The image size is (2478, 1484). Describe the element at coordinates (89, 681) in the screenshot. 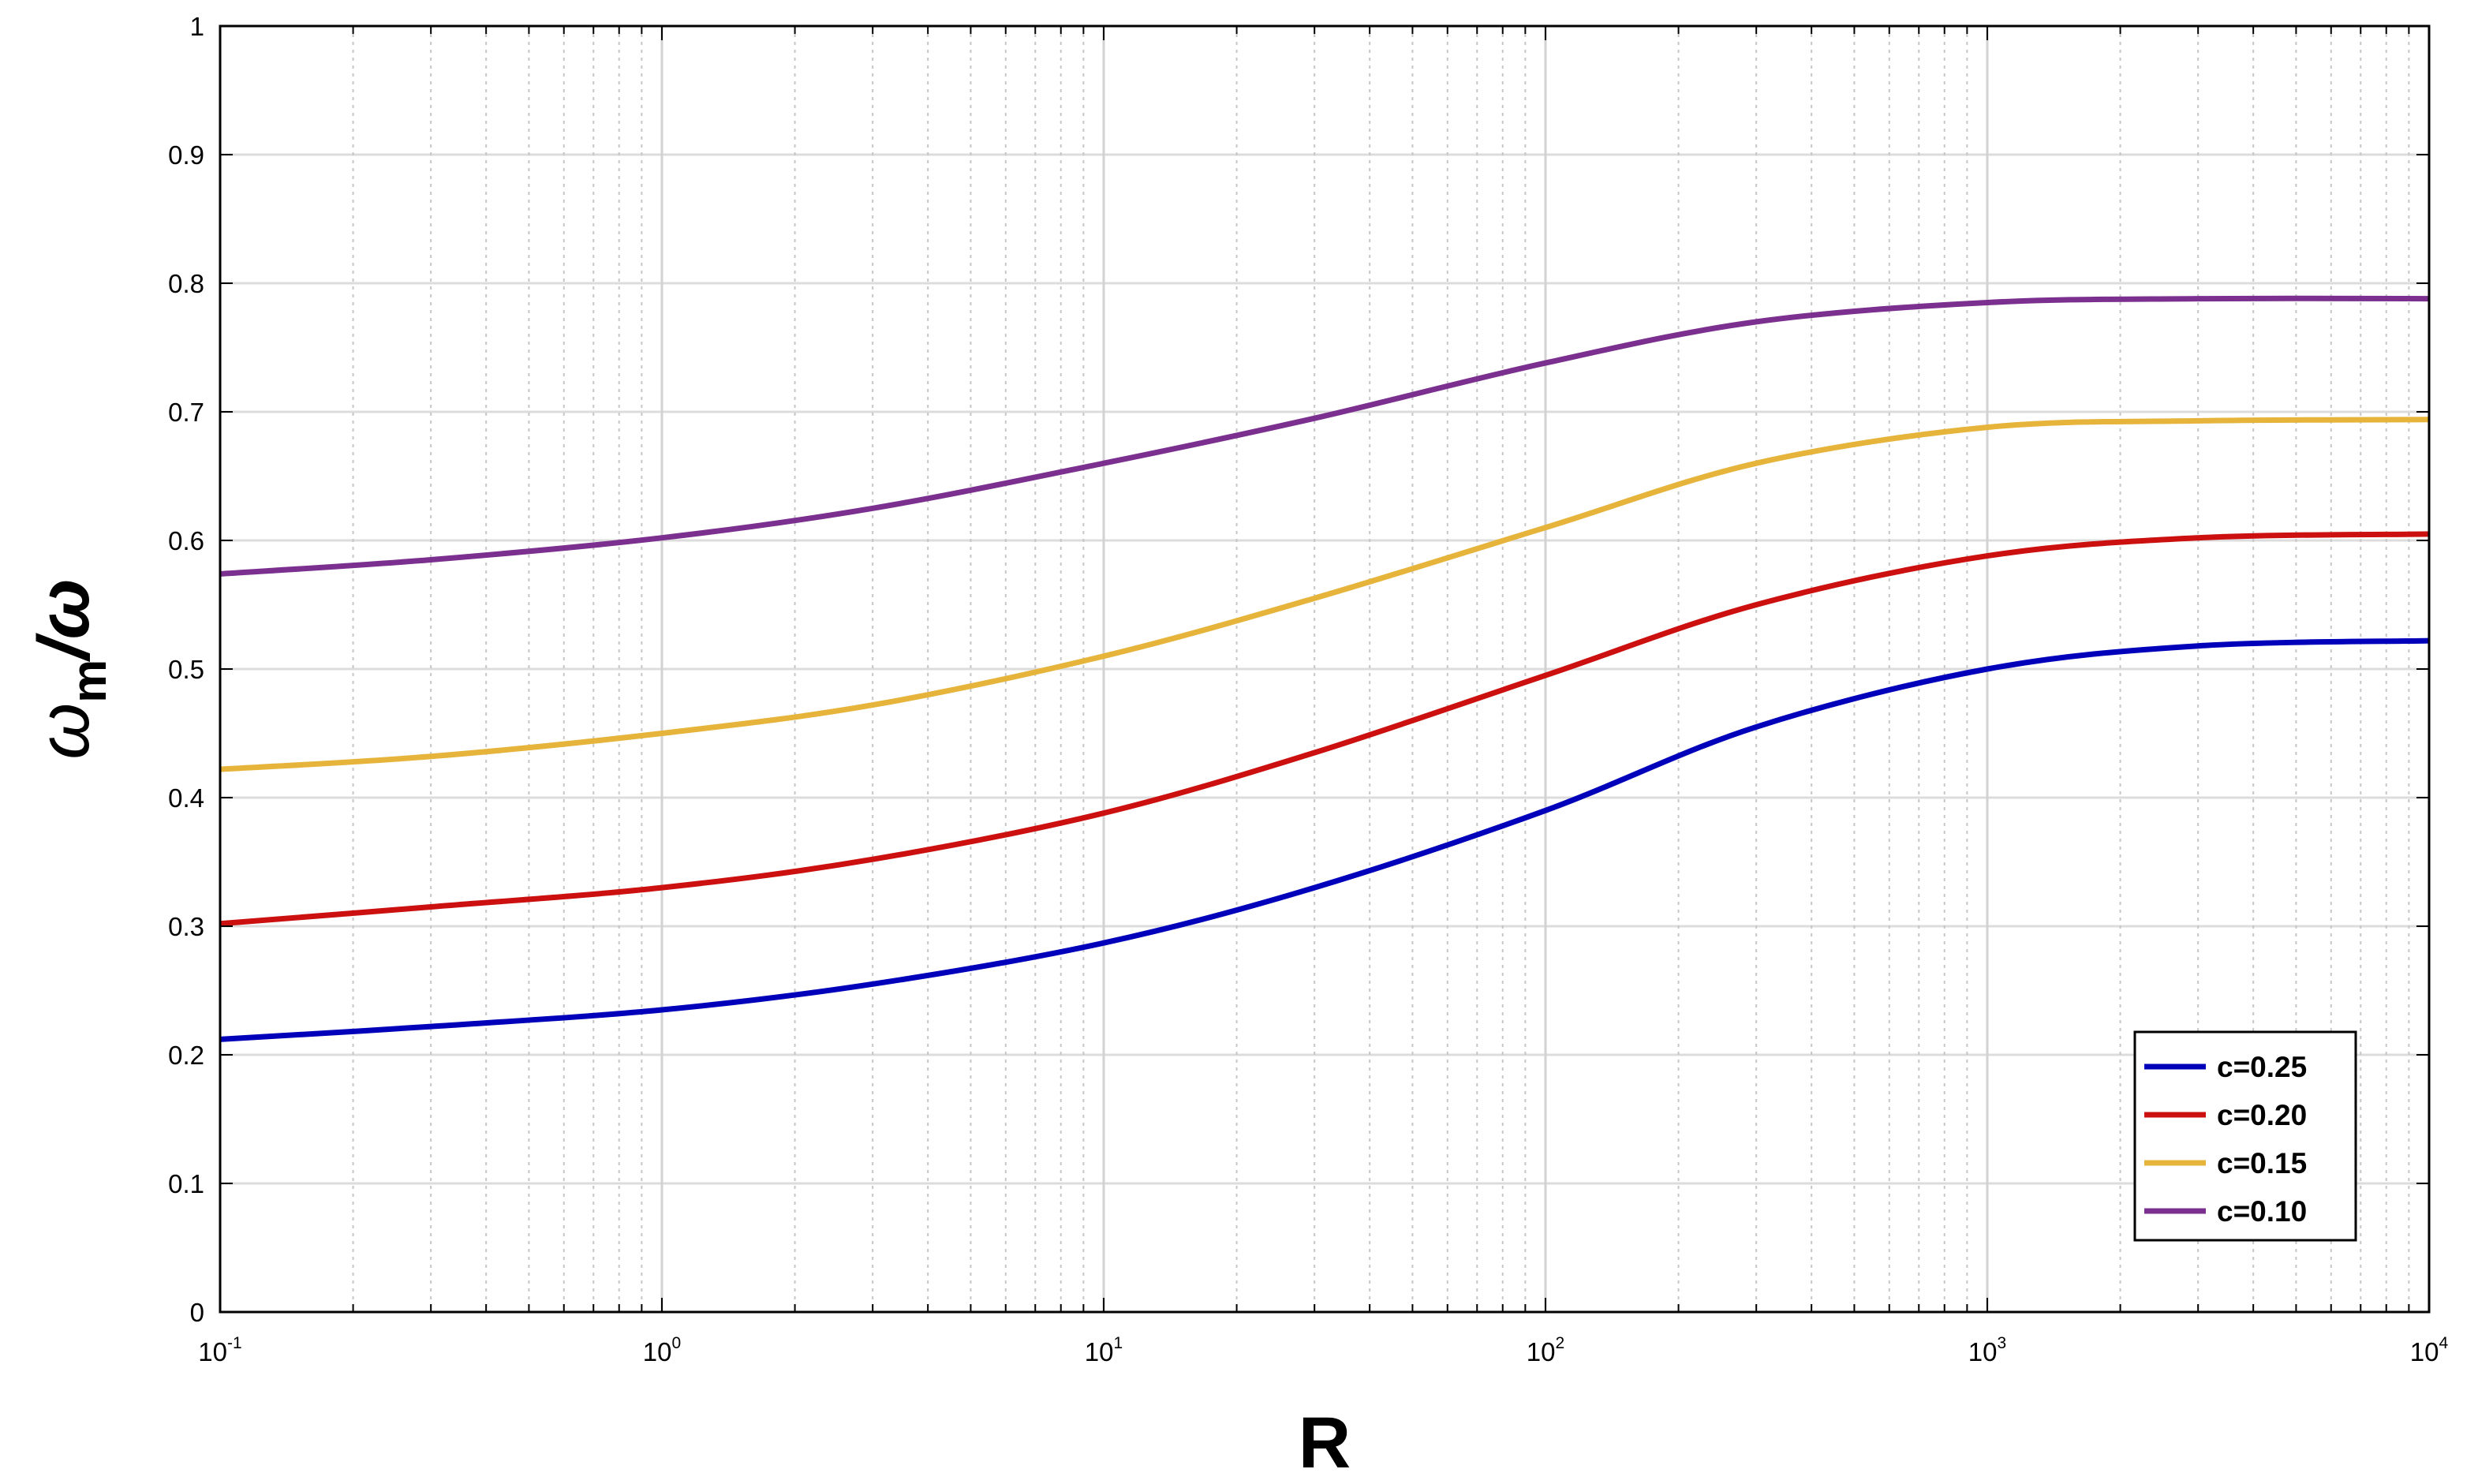

I see `y-axis-title-subscript: m` at that location.